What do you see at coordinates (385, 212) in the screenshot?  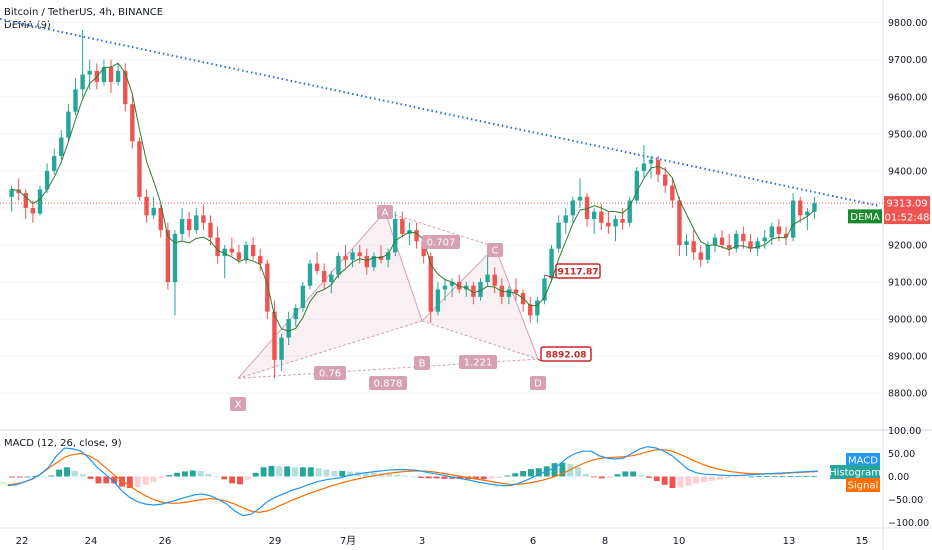 I see `point-a-label: A` at bounding box center [385, 212].